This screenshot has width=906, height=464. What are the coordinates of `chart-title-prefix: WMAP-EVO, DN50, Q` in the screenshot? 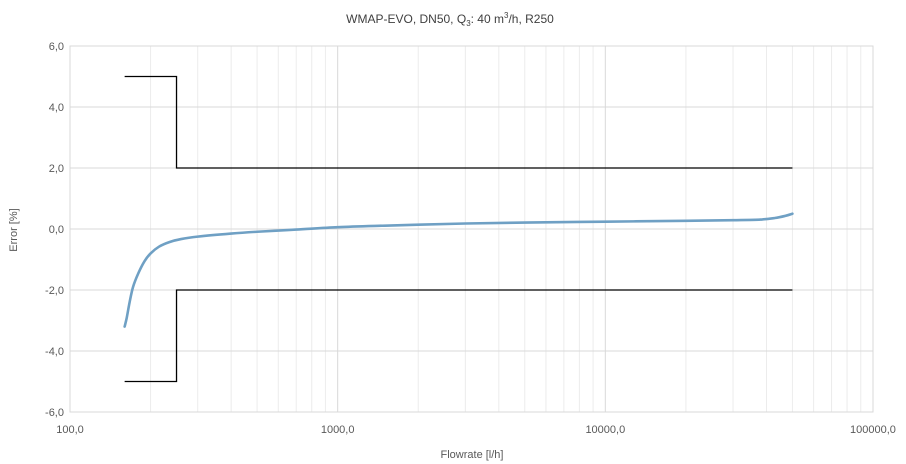 It's located at (406, 19).